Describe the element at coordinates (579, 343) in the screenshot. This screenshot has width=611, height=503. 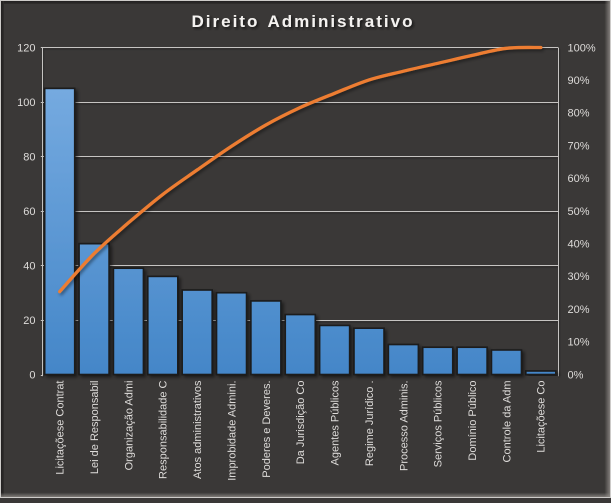
I see `svg-text: 10%` at that location.